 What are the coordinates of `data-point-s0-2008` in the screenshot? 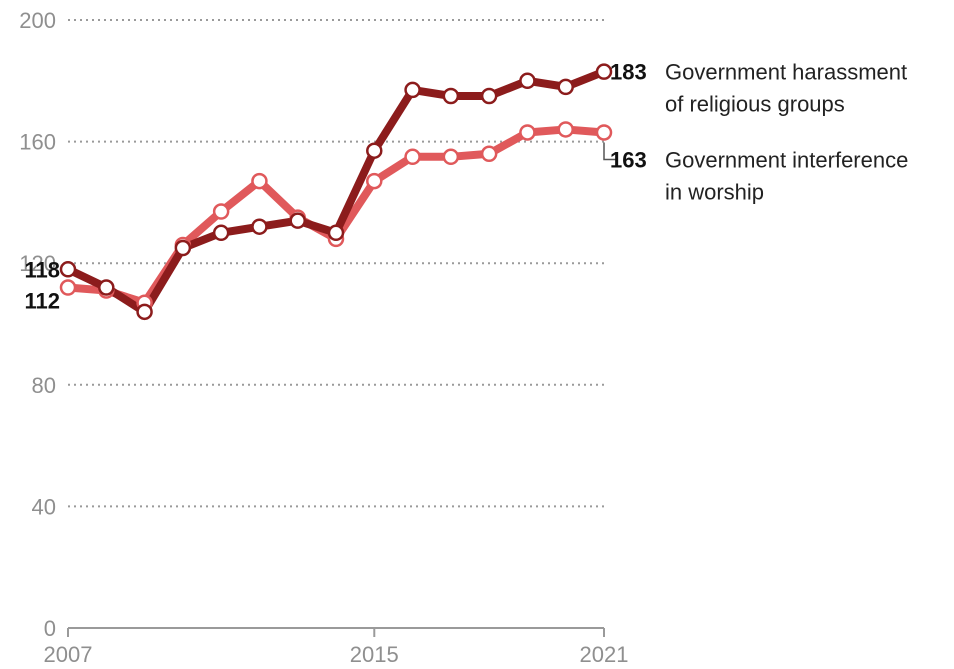 It's located at (106, 287).